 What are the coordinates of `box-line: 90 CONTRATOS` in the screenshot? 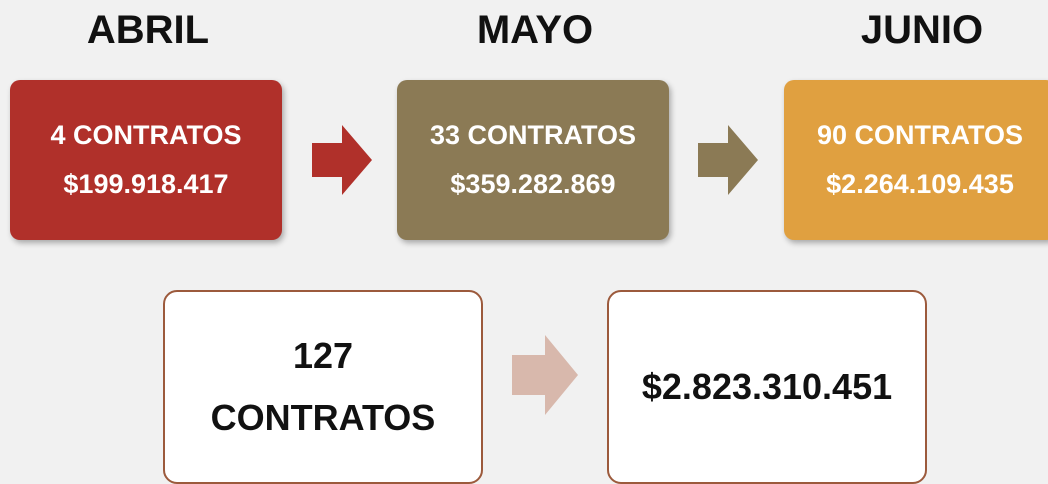 It's located at (920, 135).